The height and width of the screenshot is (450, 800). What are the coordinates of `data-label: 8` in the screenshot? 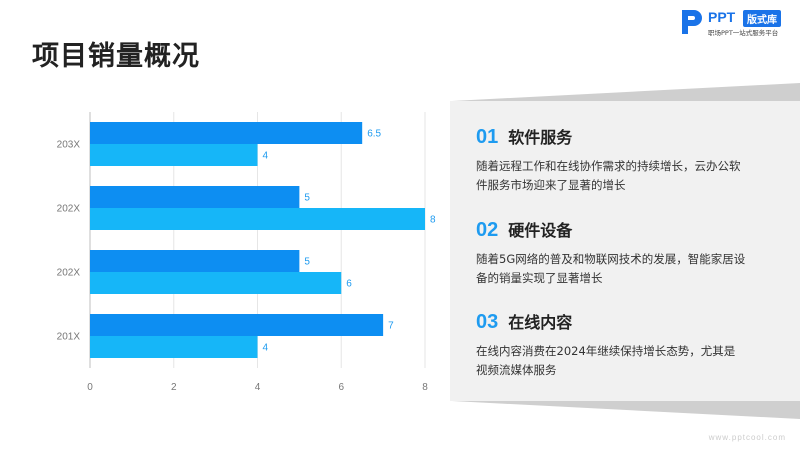 It's located at (433, 220).